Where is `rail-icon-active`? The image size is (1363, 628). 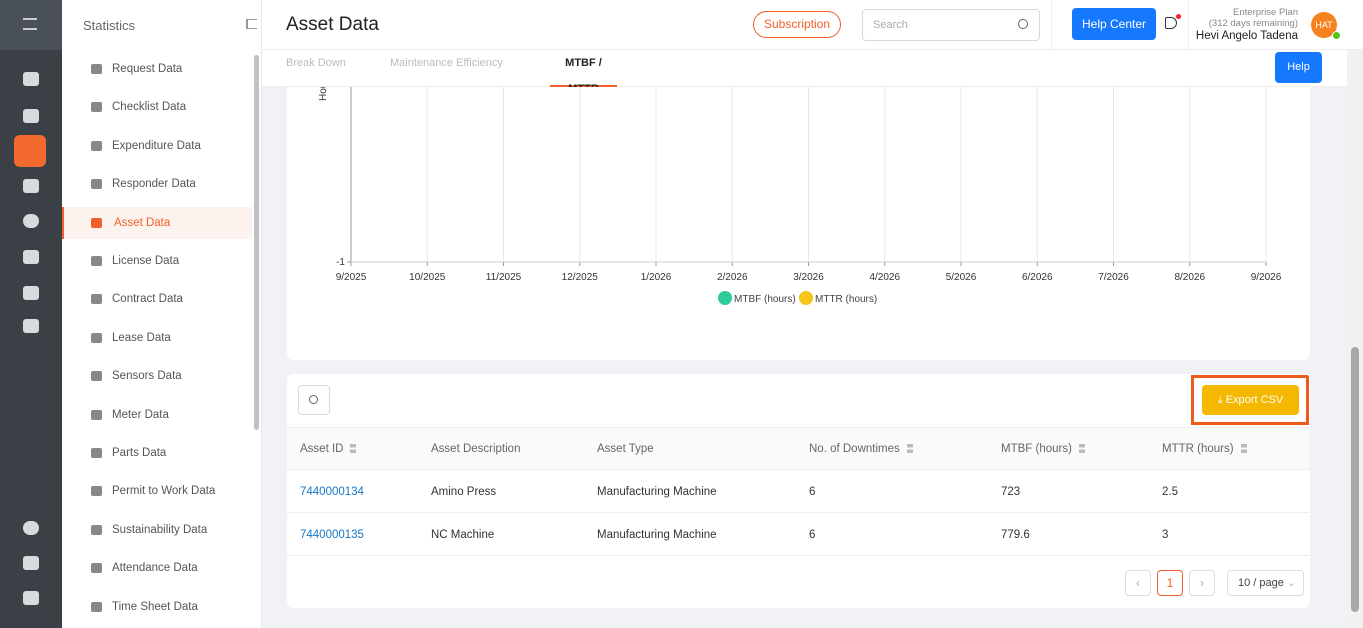
rail-icon-active is located at coordinates (30, 151).